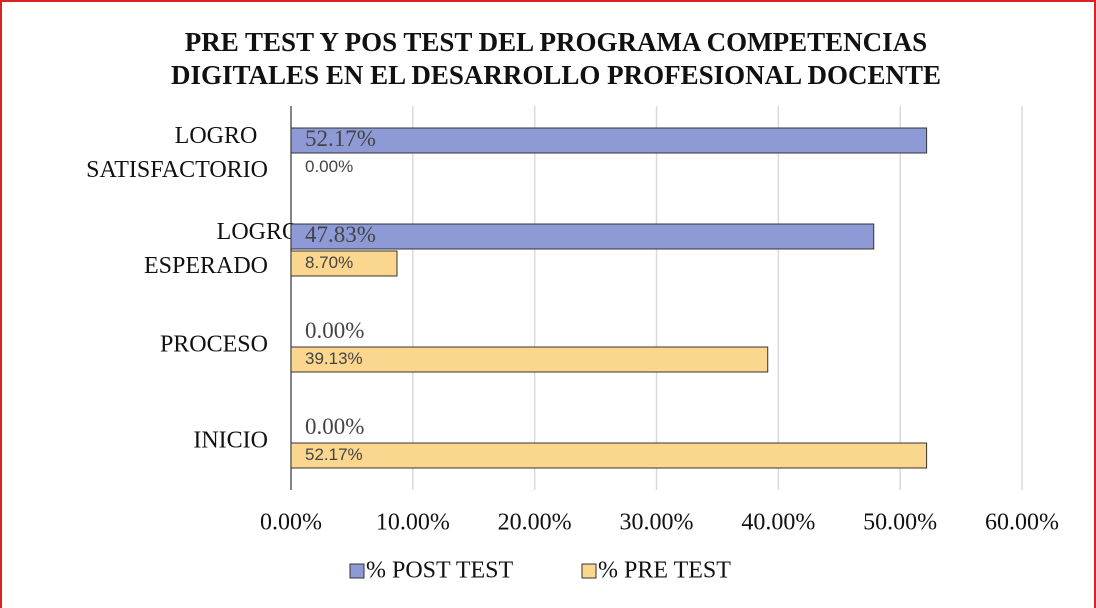 The width and height of the screenshot is (1096, 608). Describe the element at coordinates (413, 523) in the screenshot. I see `x-tick-label: 10.00%` at that location.